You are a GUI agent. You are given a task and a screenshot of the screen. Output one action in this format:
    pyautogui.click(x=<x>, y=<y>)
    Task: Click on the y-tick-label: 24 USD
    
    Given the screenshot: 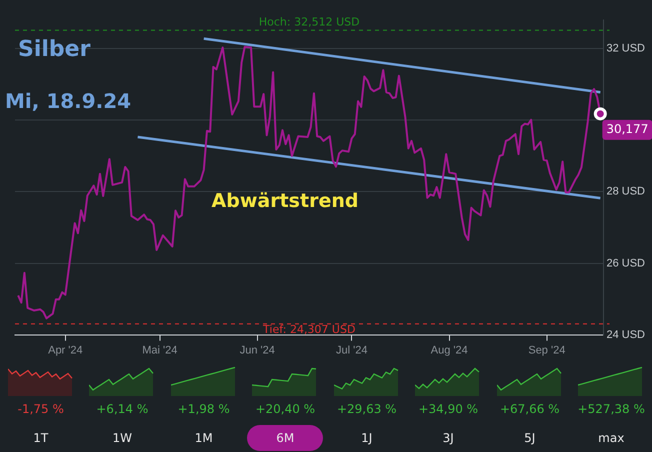 What is the action you would take?
    pyautogui.click(x=626, y=334)
    